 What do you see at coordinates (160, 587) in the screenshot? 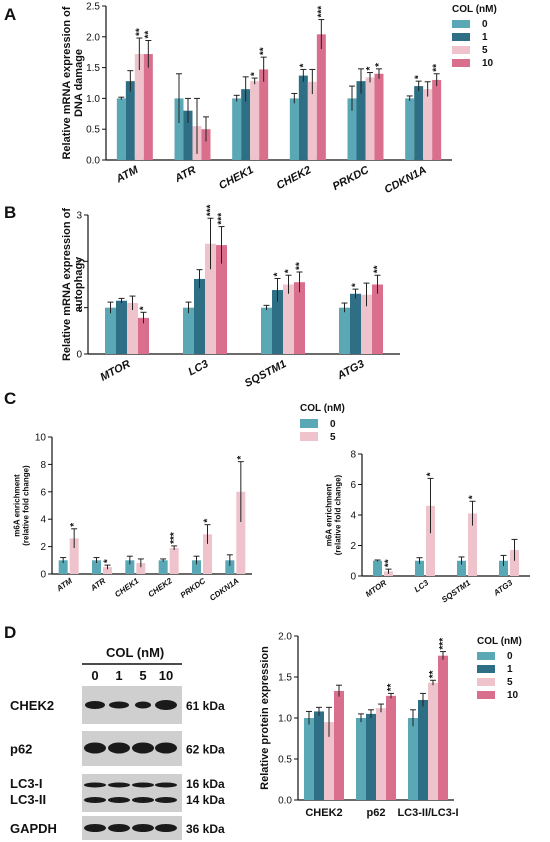
I see `category-label: CHEK2` at bounding box center [160, 587].